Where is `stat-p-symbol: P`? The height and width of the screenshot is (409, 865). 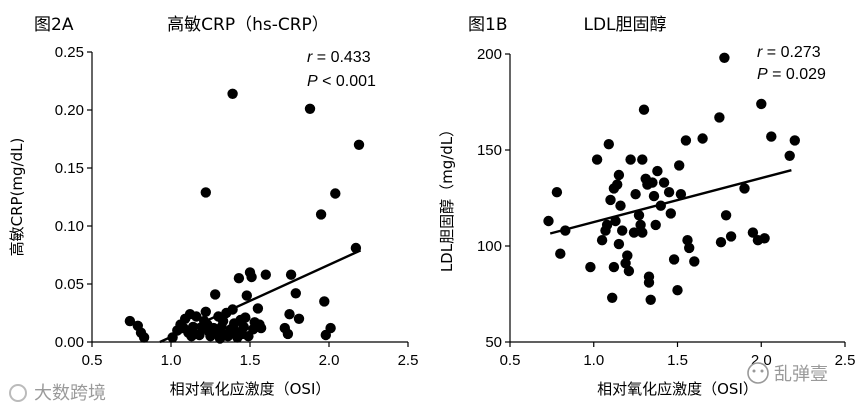 stat-p-symbol: P is located at coordinates (312, 81).